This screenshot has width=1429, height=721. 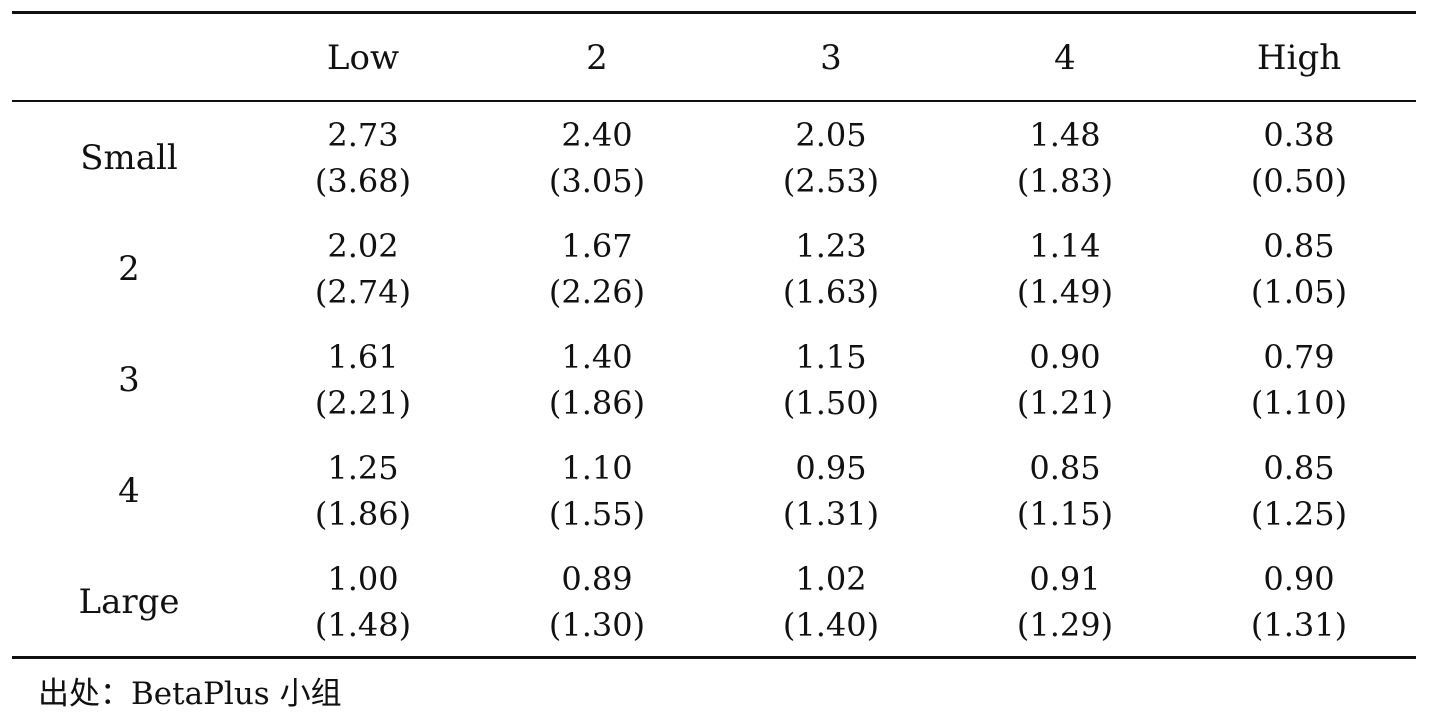 I want to click on cell-tstat: (2.53), so click(x=831, y=180).